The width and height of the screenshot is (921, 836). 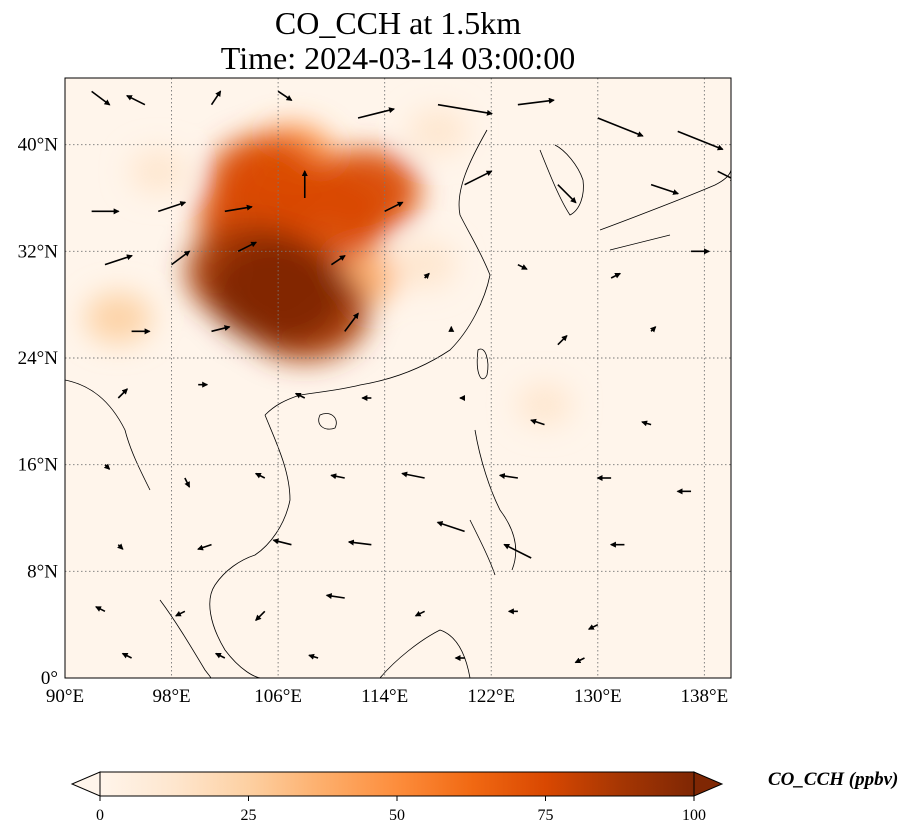 What do you see at coordinates (38, 412) in the screenshot?
I see `latitude-tick-labels: 0° 8°N 16°N 24°N 32°N 40°N` at bounding box center [38, 412].